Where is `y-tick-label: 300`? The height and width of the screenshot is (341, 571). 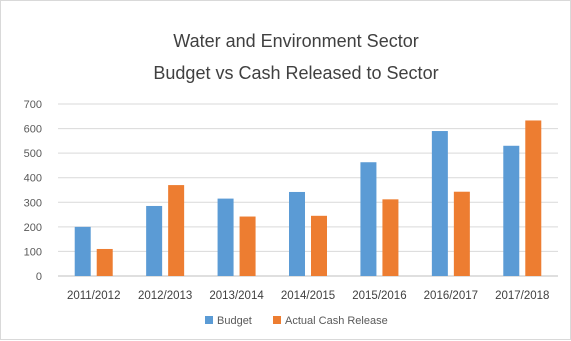 y-tick-label: 300 is located at coordinates (33, 203).